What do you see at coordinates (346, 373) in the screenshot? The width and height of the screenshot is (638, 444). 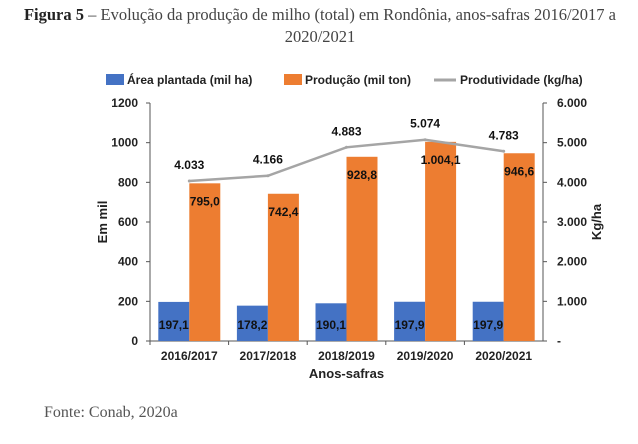 I see `x-axis-title: Anos-safras` at bounding box center [346, 373].